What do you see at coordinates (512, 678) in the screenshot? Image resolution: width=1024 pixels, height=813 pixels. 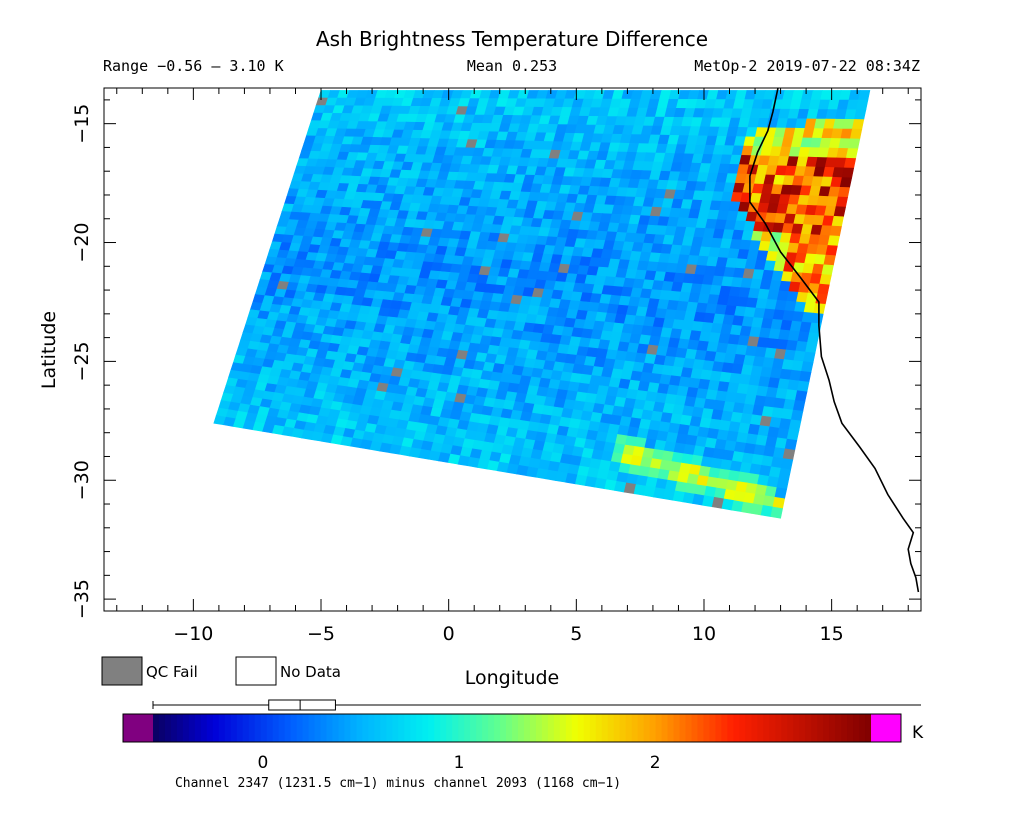 I see `x-axis-label: Longitude` at bounding box center [512, 678].